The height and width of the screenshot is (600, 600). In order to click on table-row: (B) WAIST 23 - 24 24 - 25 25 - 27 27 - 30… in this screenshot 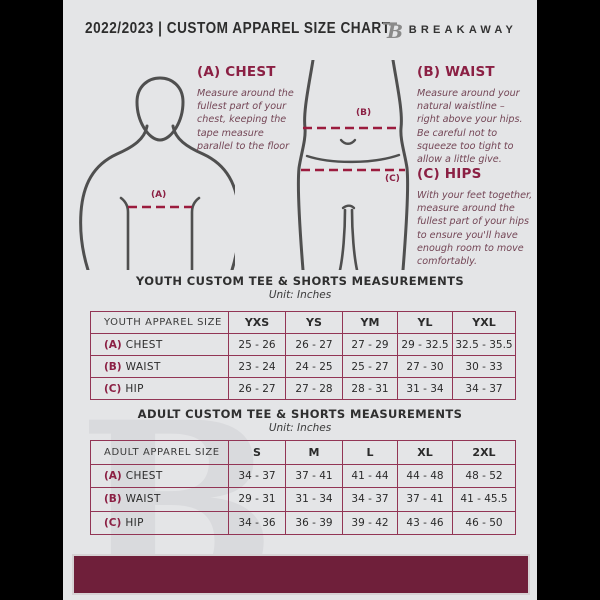, I will do `click(303, 366)`.